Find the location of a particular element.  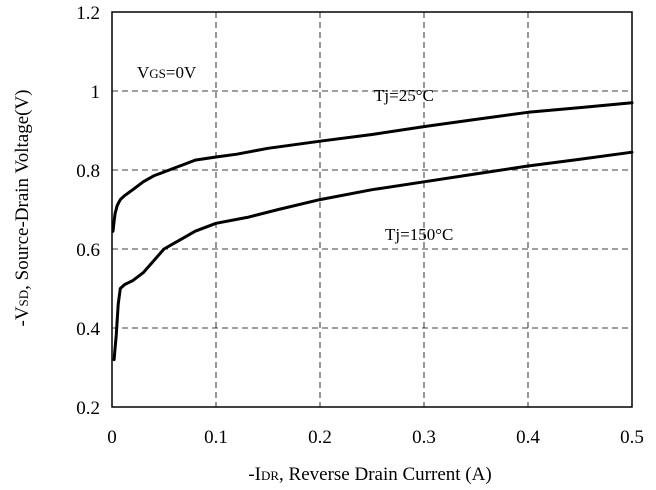

x-tick-label: 0.3 is located at coordinates (424, 437).